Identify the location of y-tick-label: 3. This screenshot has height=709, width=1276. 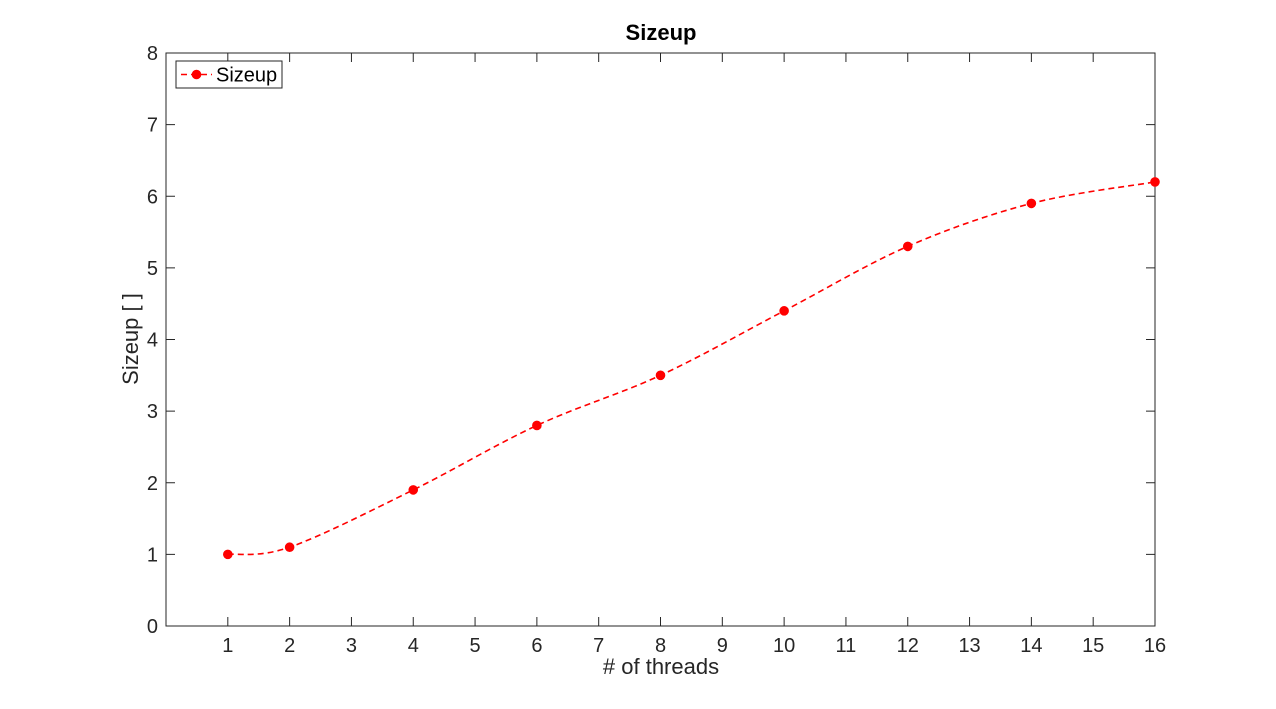
(152, 412).